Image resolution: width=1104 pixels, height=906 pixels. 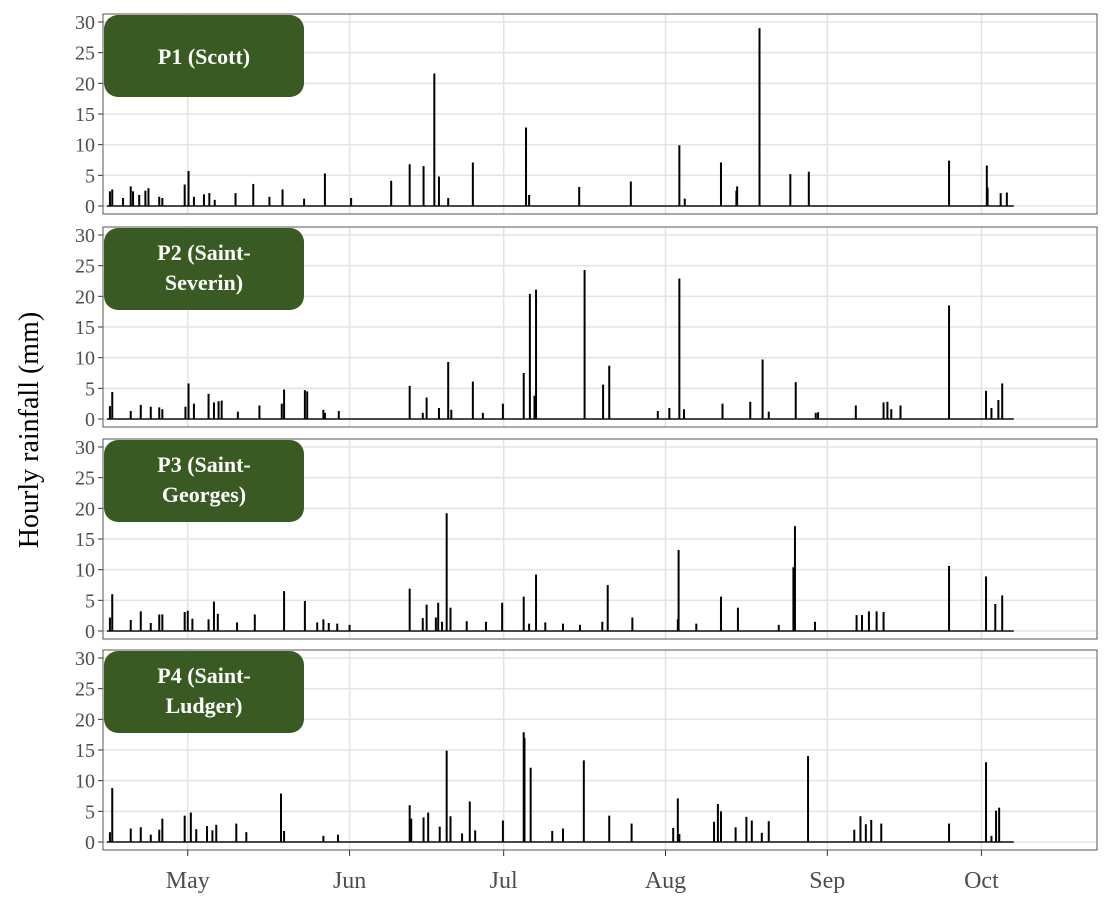 What do you see at coordinates (981, 881) in the screenshot?
I see `x-tick-label: Oct` at bounding box center [981, 881].